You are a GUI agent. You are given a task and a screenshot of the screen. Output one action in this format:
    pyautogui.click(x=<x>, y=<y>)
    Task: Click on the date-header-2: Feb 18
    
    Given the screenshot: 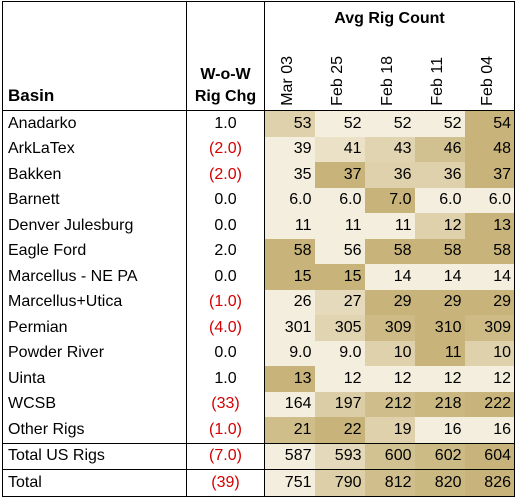 What is the action you would take?
    pyautogui.click(x=390, y=73)
    